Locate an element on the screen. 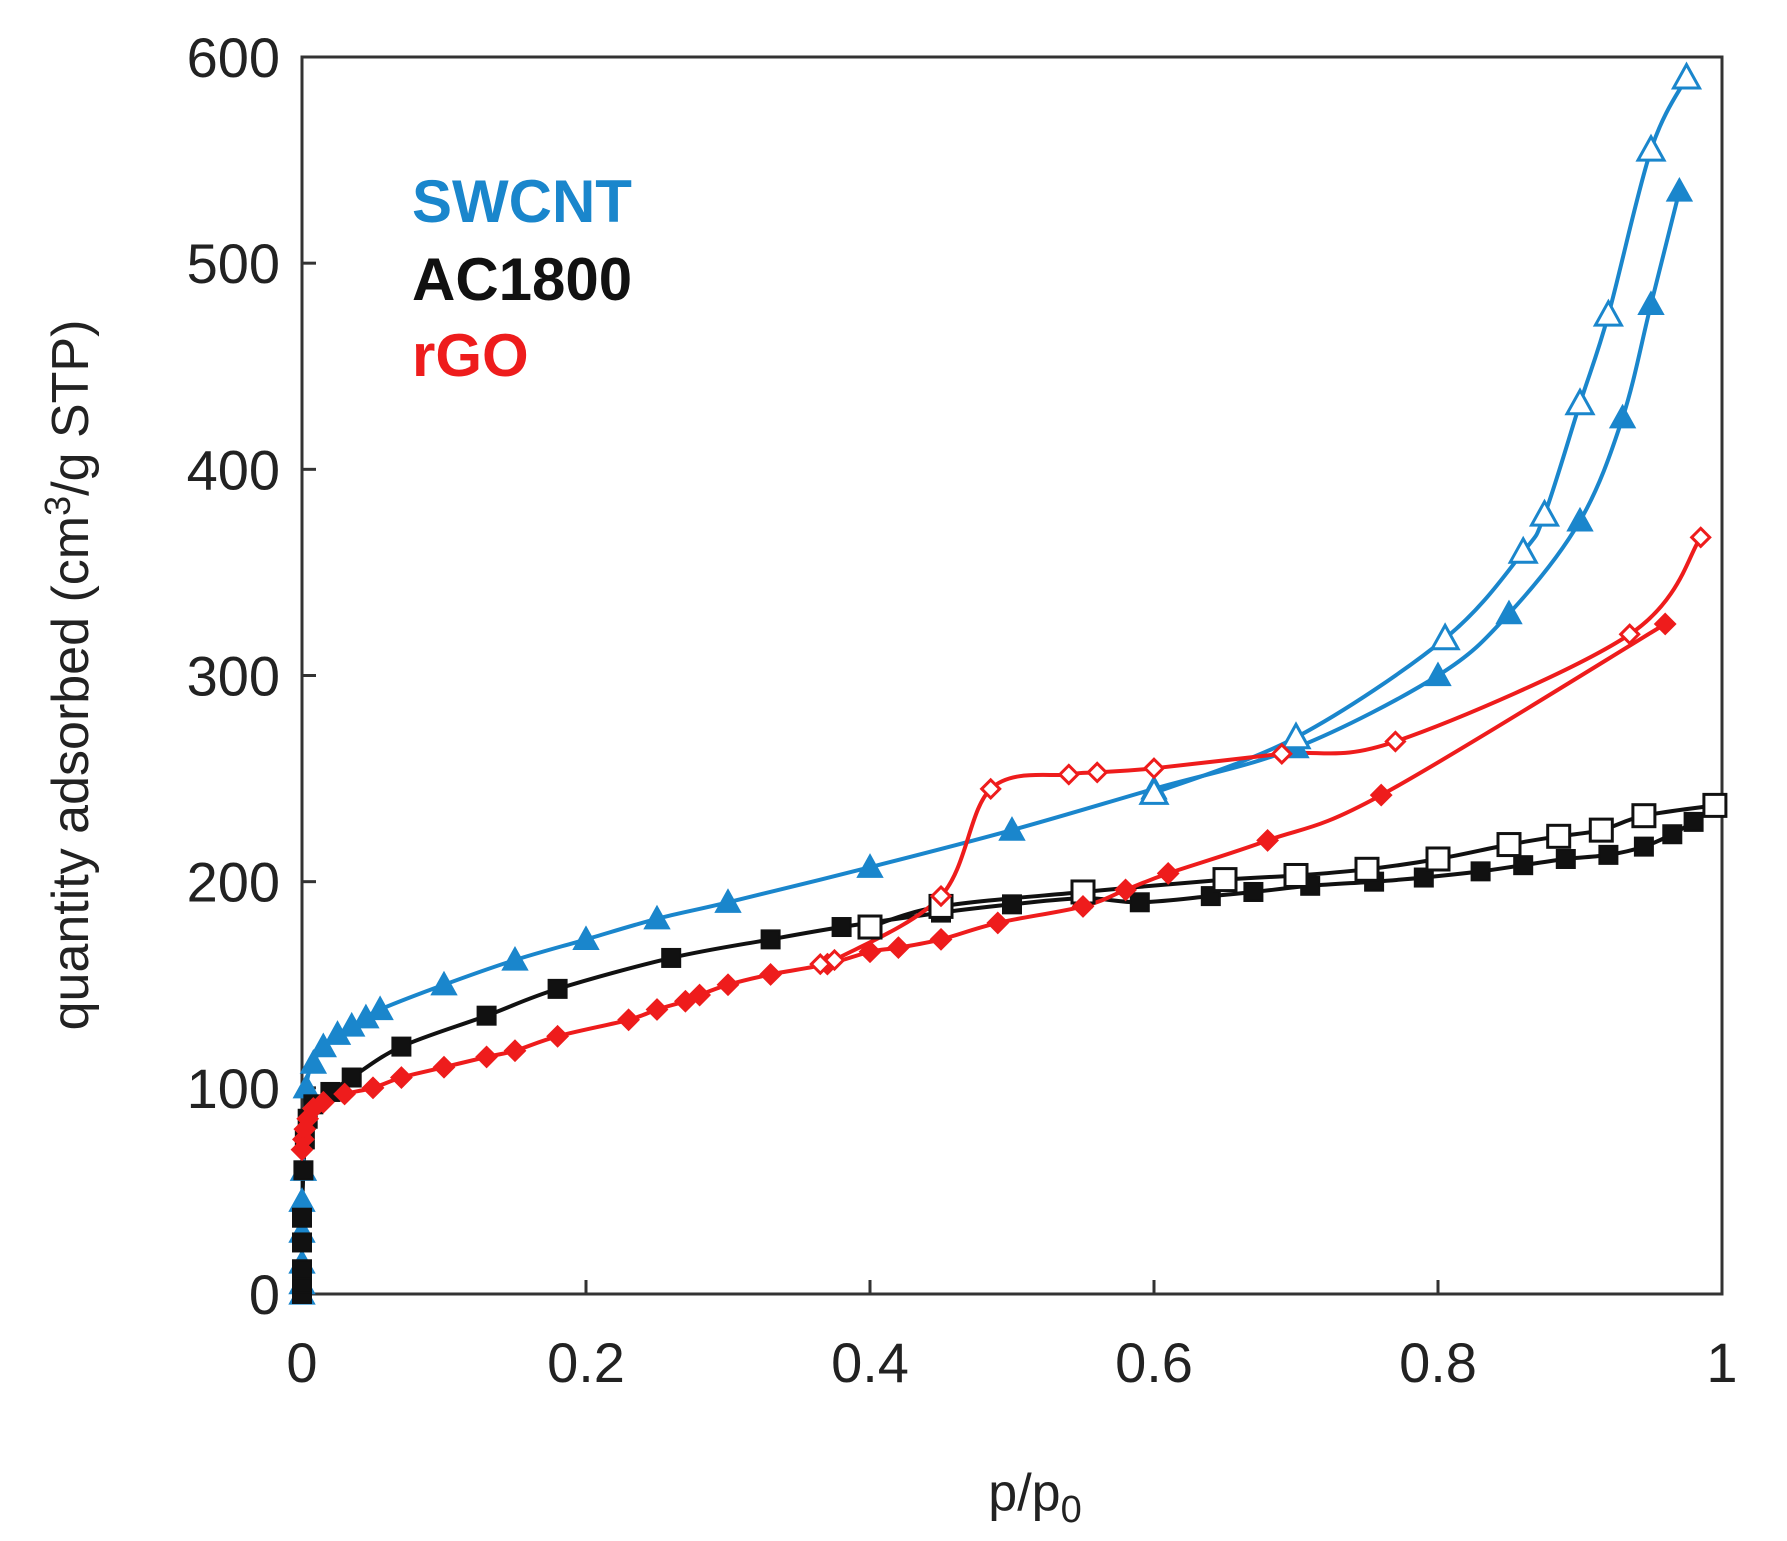  x-tick-label: 0.4 is located at coordinates (870, 1362).